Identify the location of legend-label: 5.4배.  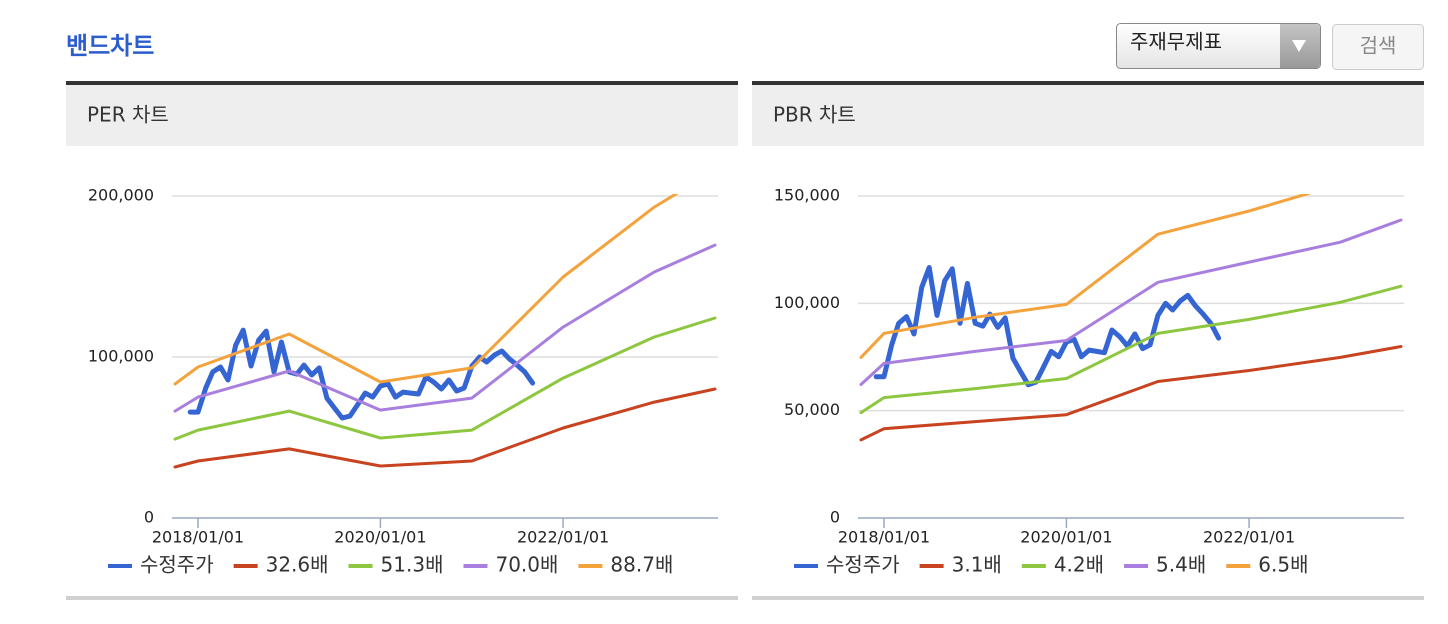
(1181, 565).